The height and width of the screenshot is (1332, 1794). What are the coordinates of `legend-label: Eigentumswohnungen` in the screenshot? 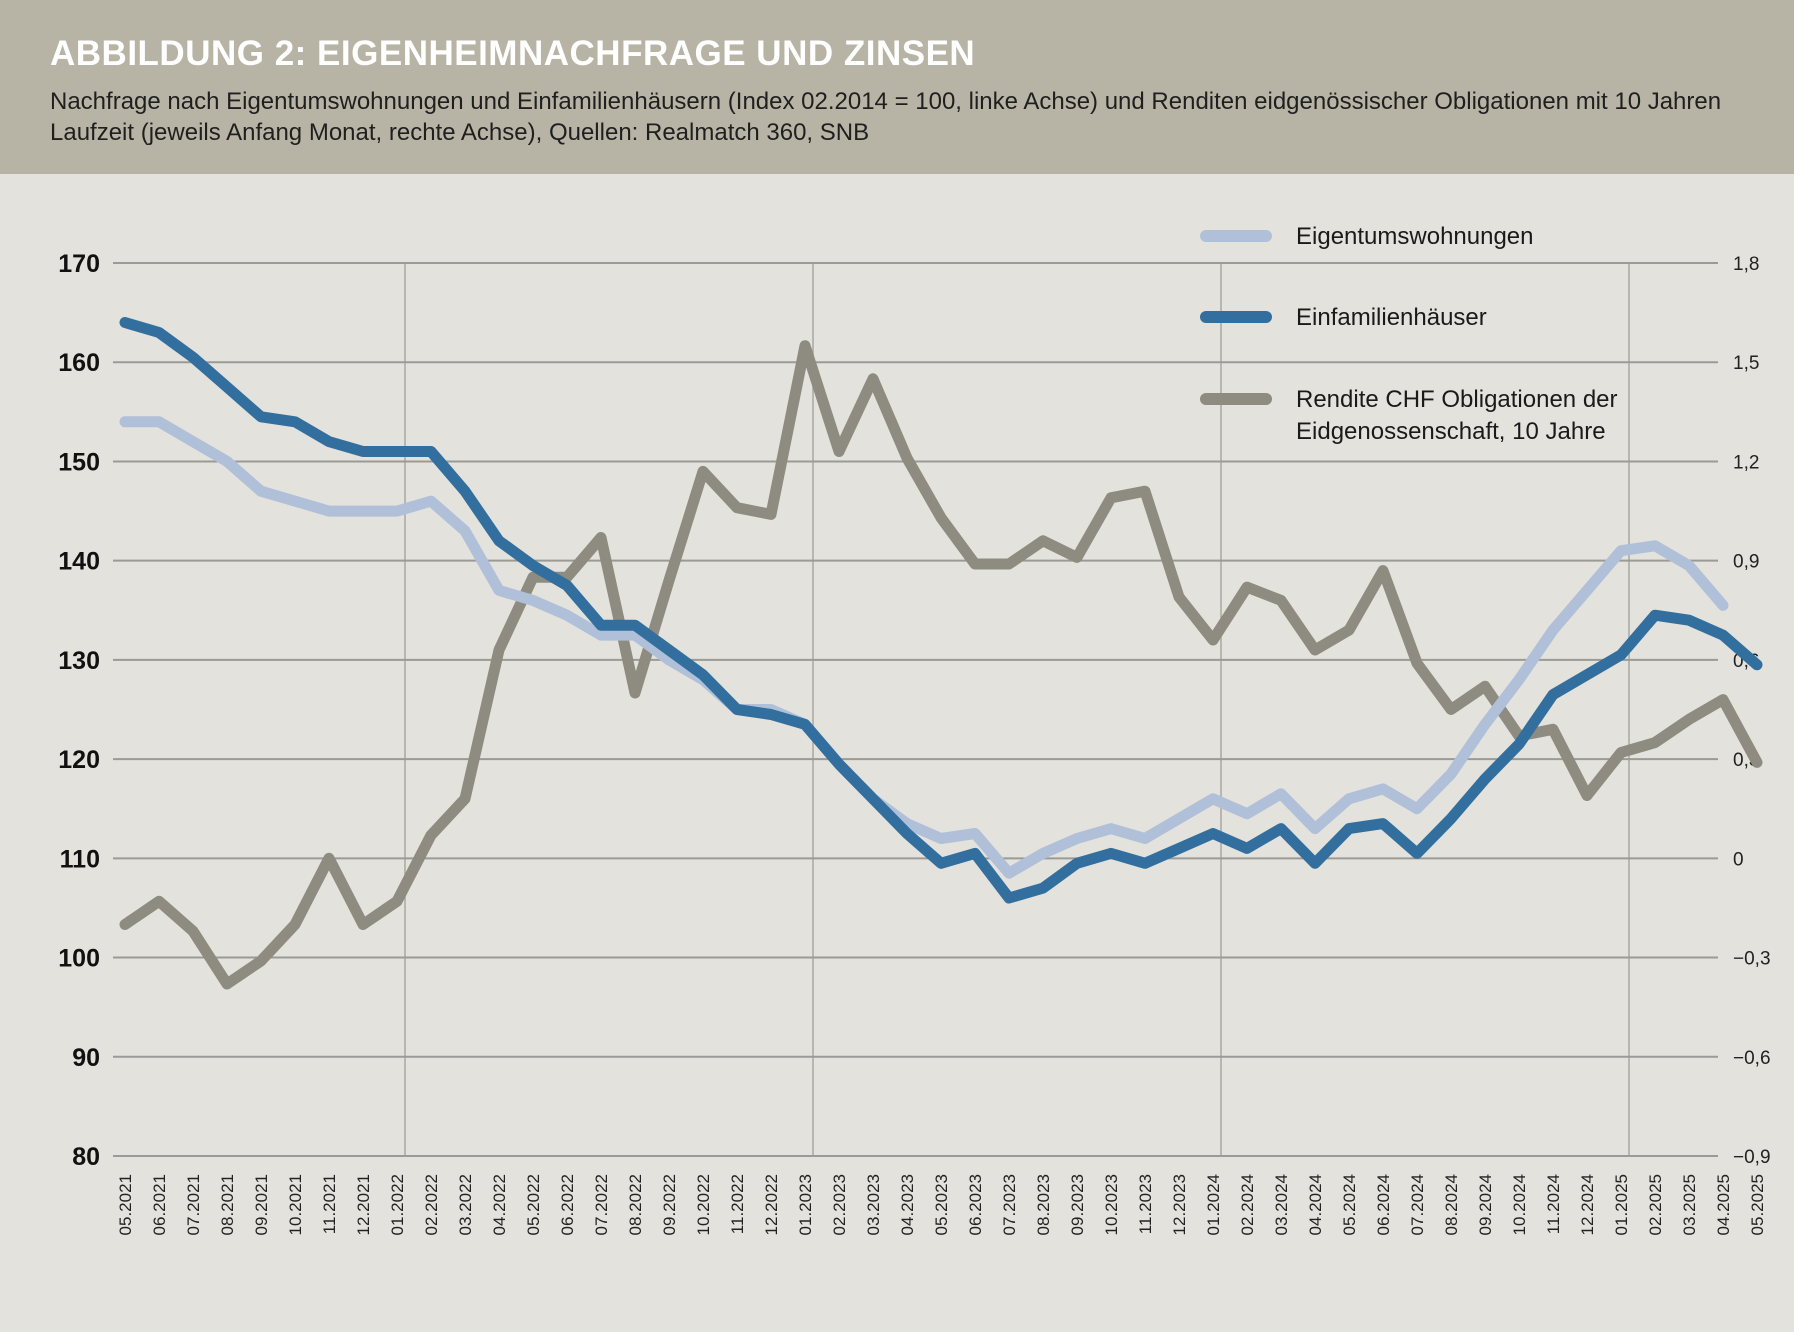 It's located at (1415, 236).